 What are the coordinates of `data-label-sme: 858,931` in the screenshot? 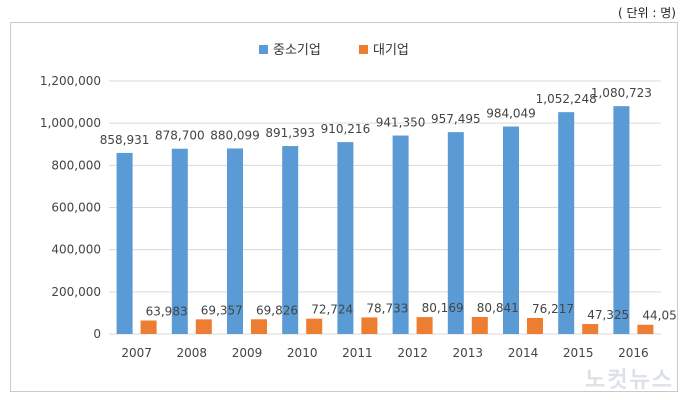 It's located at (125, 140).